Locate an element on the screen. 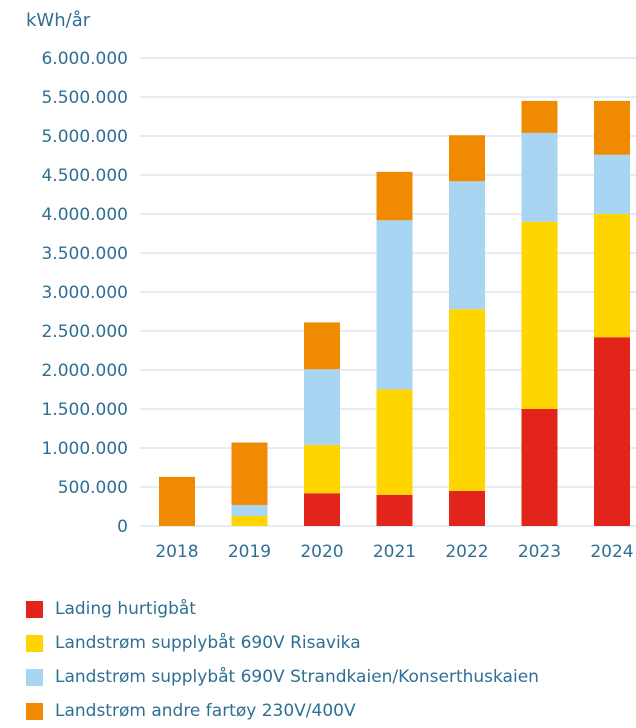 This screenshot has width=636, height=728. x-tick-label: 2023 is located at coordinates (539, 552).